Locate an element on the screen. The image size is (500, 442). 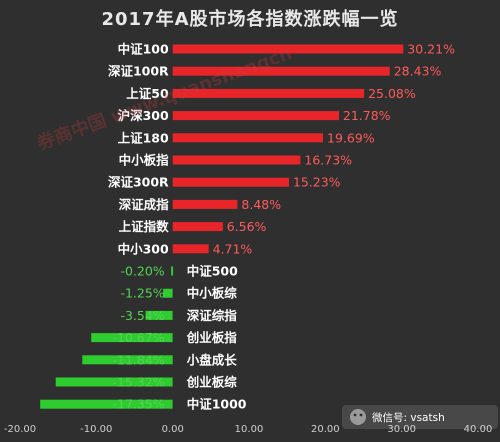
value-label: -0.20% is located at coordinates (142, 271).